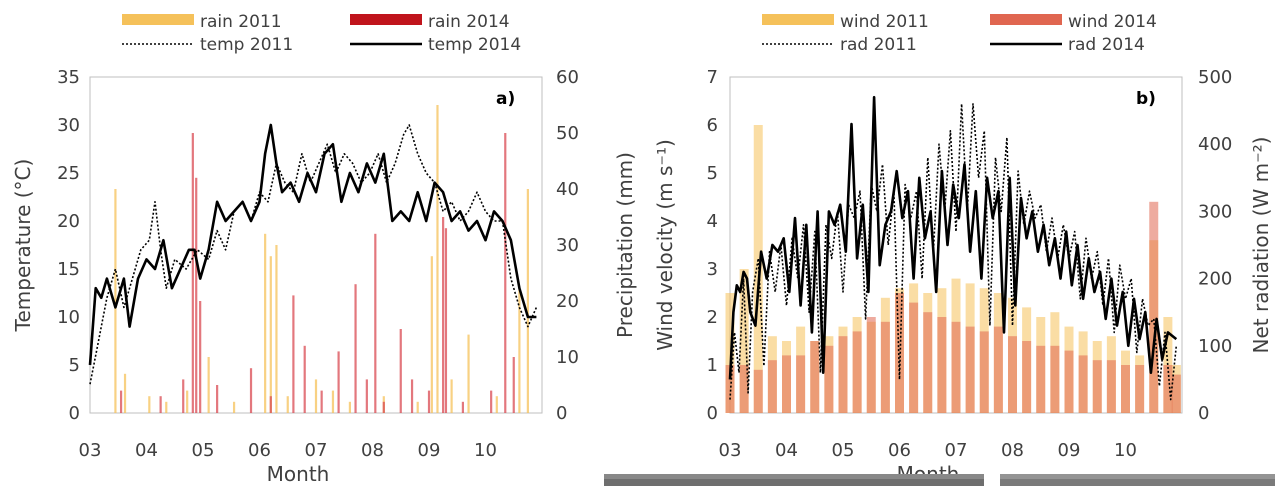 Image resolution: width=1275 pixels, height=486 pixels. What do you see at coordinates (1215, 211) in the screenshot?
I see `y2-tick-label: 300` at bounding box center [1215, 211].